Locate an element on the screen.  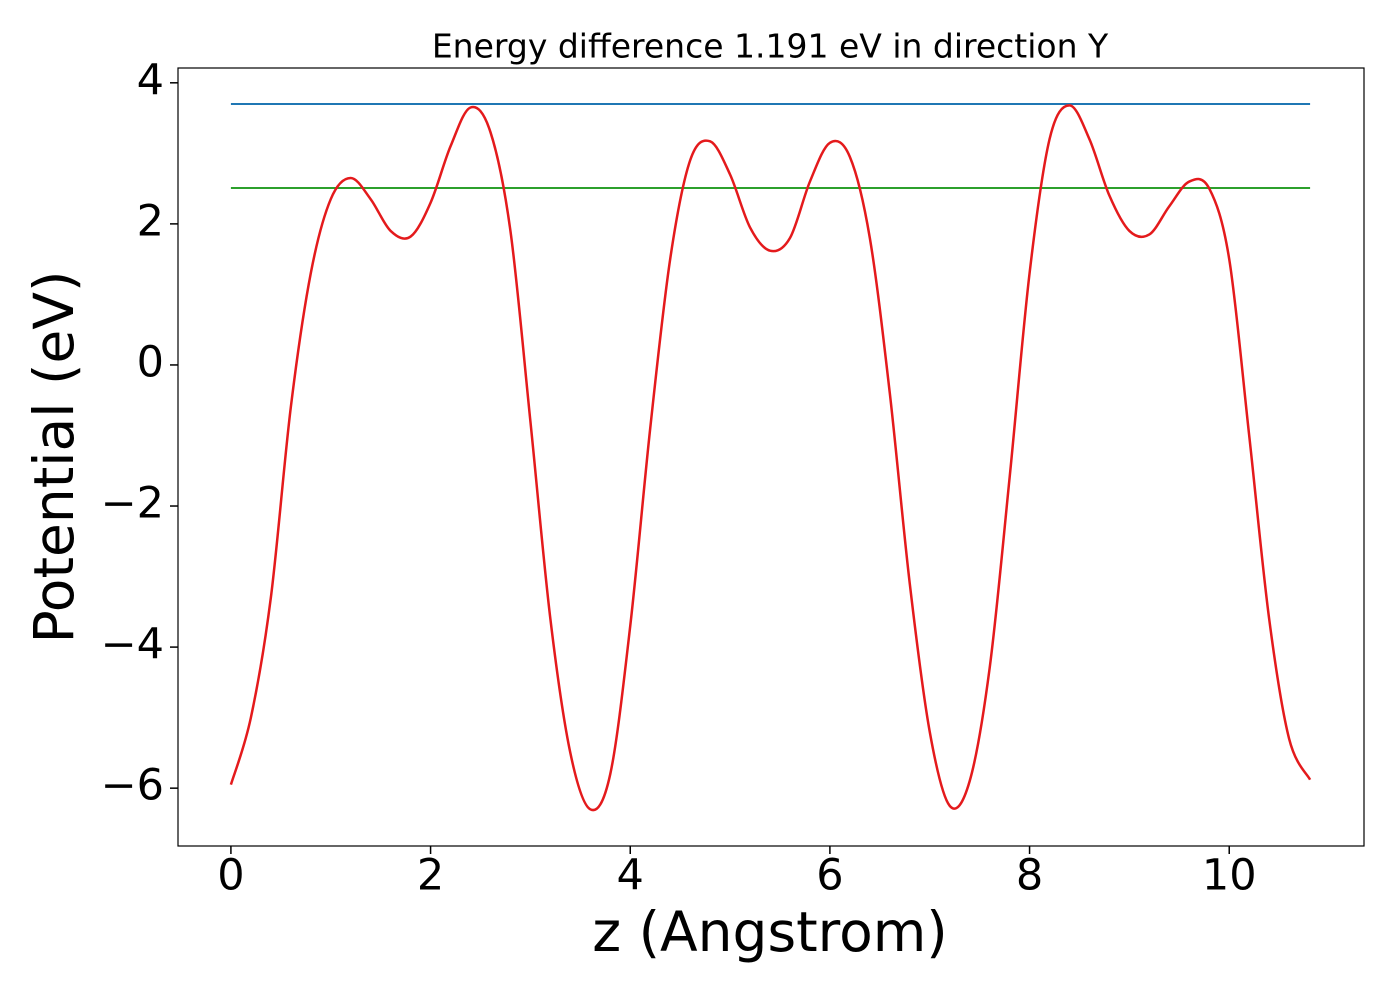
y-tick-label: 0 is located at coordinates (150, 362).